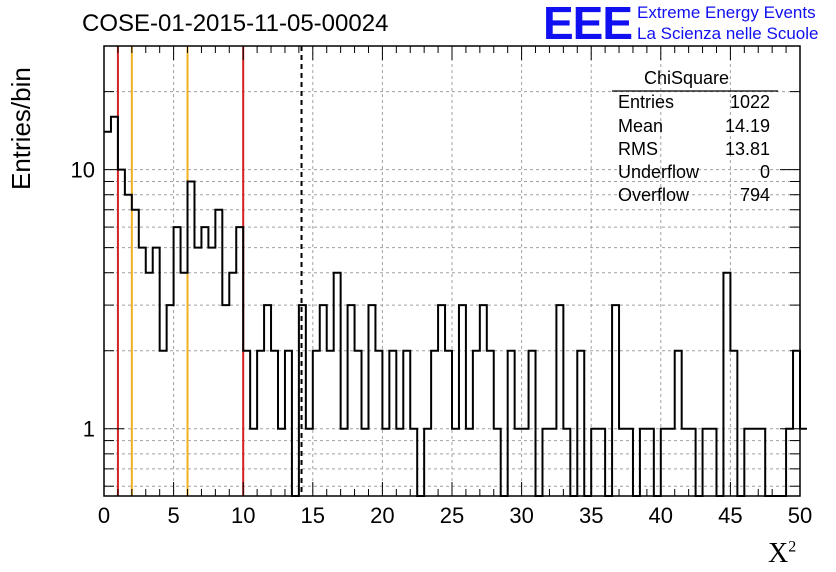  What do you see at coordinates (764, 172) in the screenshot?
I see `stats-value-underflow: 0` at bounding box center [764, 172].